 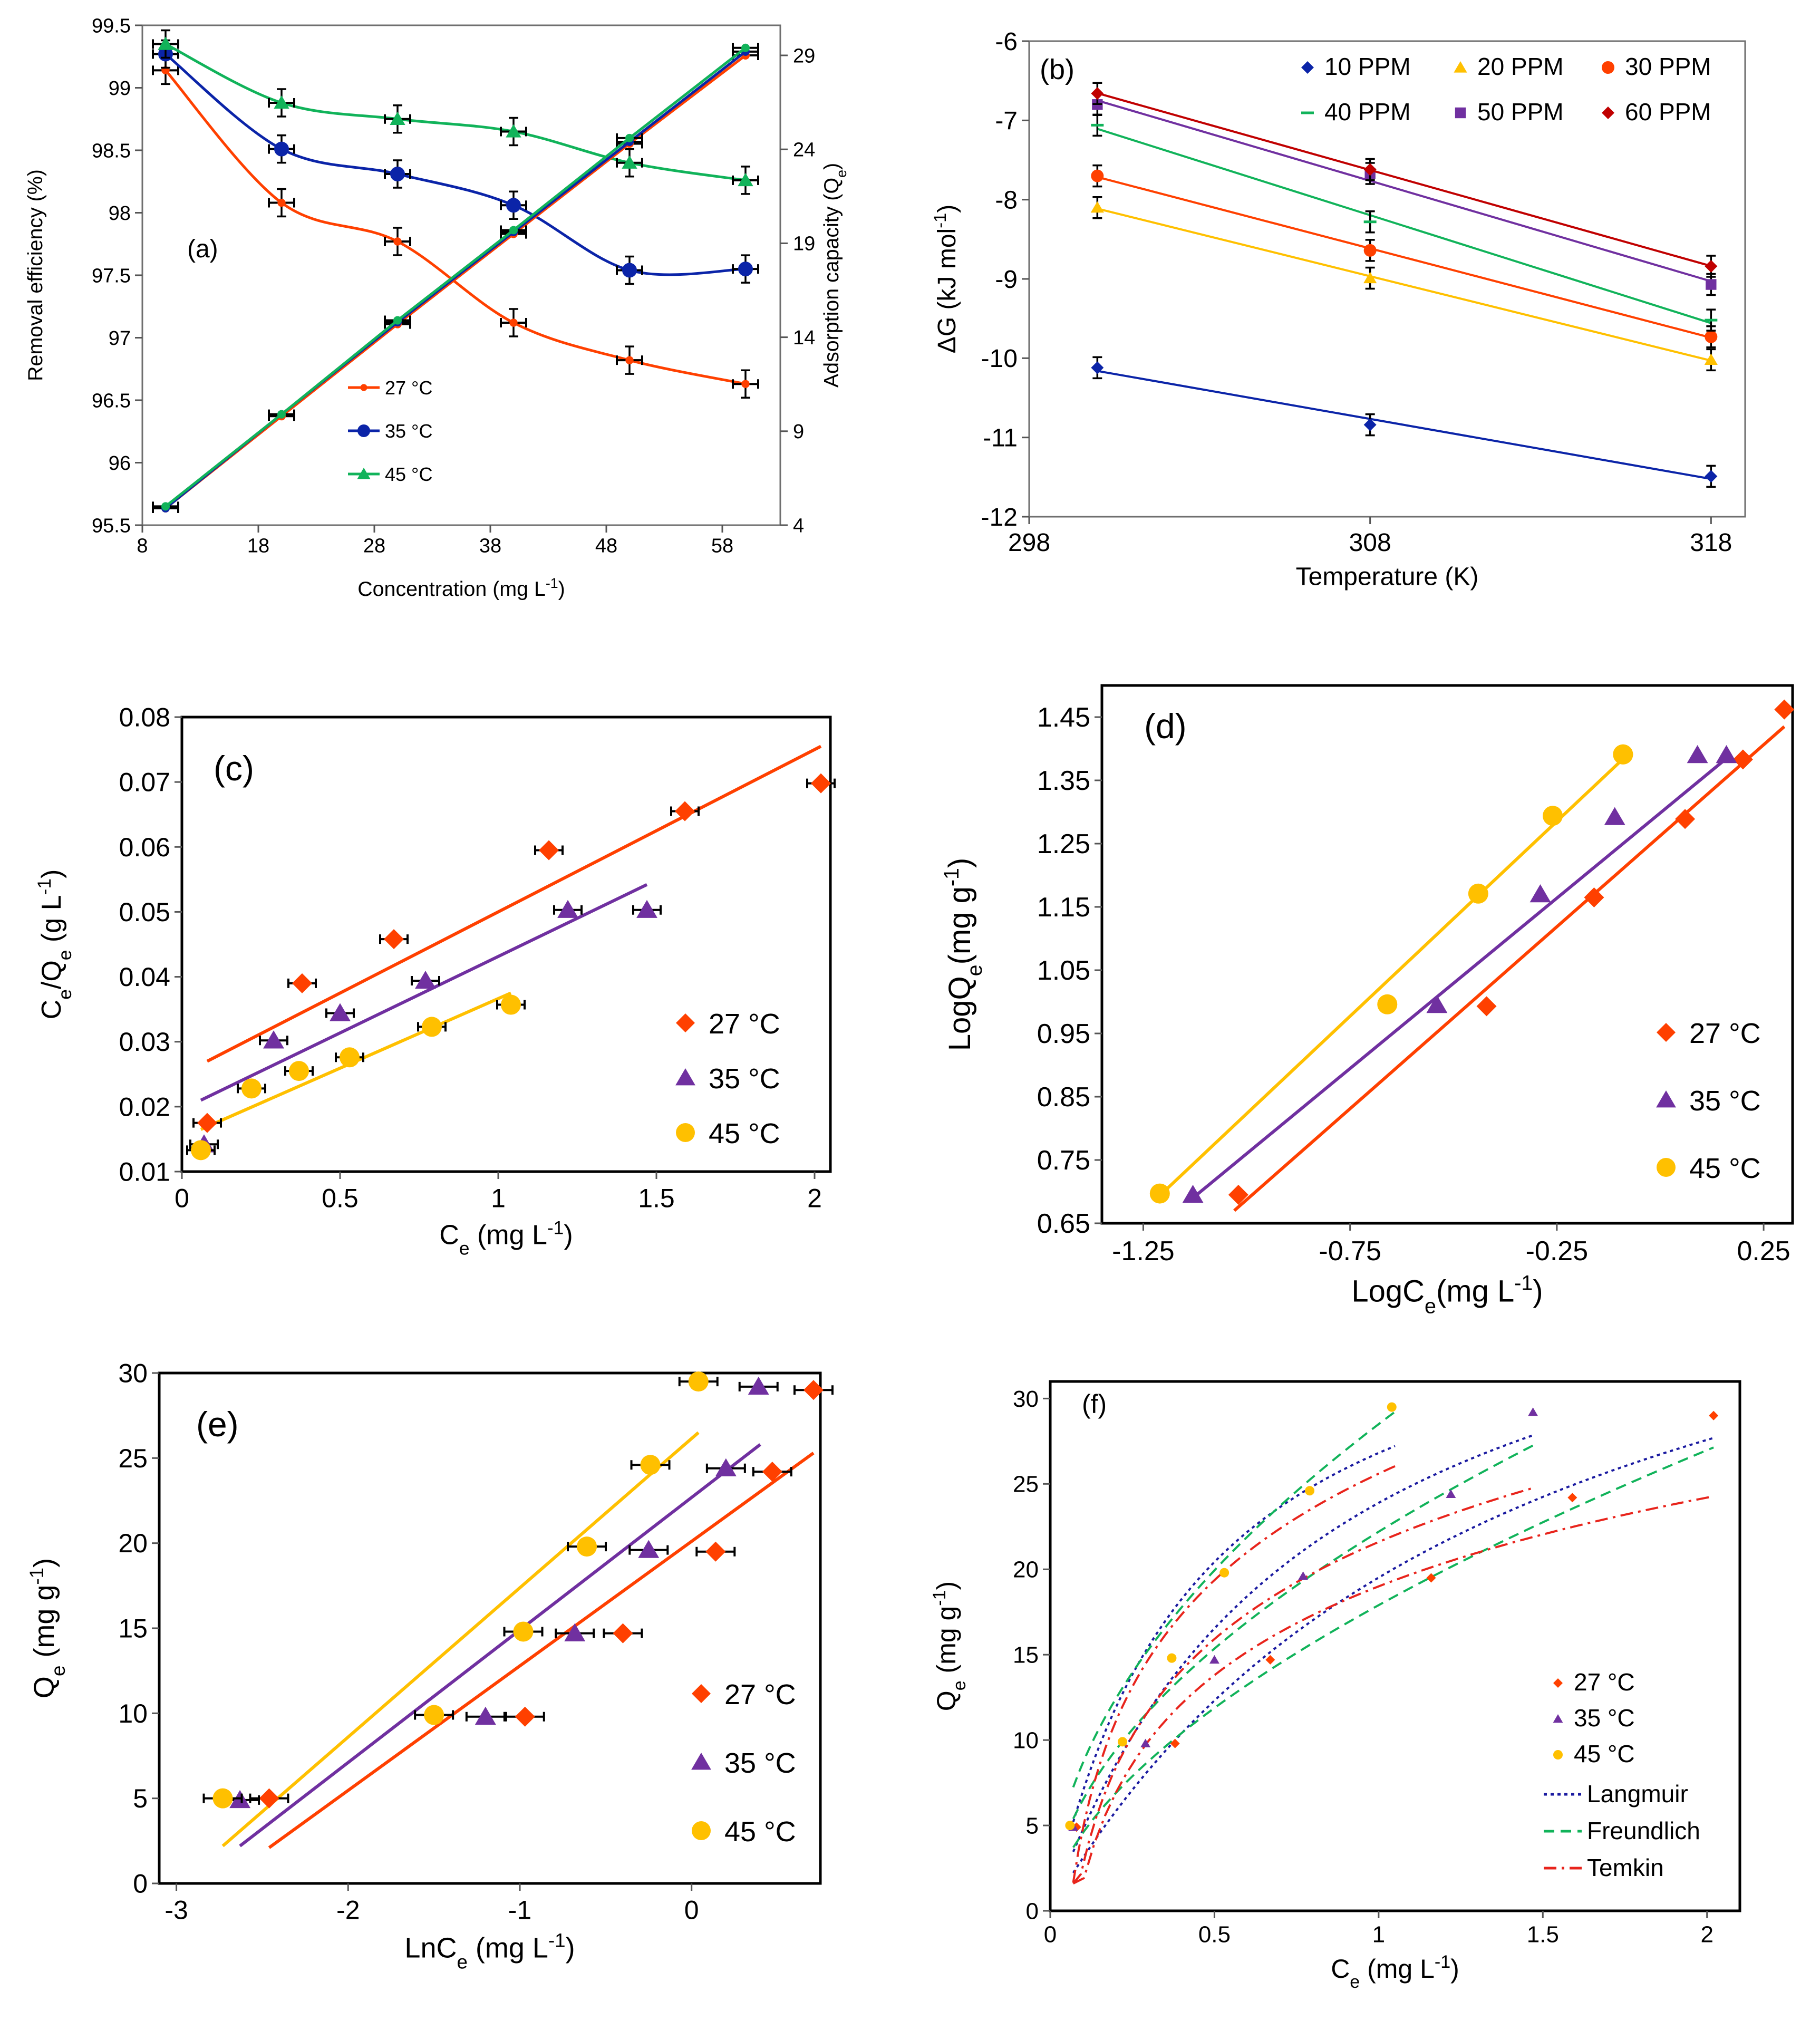 What do you see at coordinates (133, 1713) in the screenshot?
I see `y-tick-label: 10` at bounding box center [133, 1713].